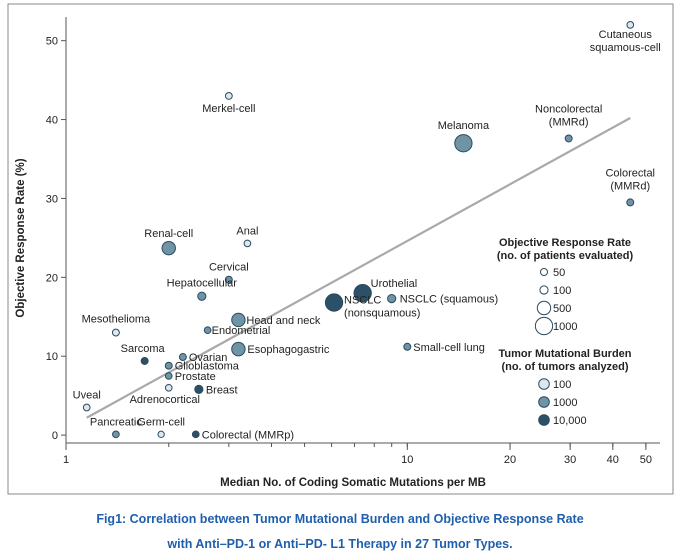  What do you see at coordinates (449, 348) in the screenshot?
I see `point-label-line: Small-cell lung` at bounding box center [449, 348].